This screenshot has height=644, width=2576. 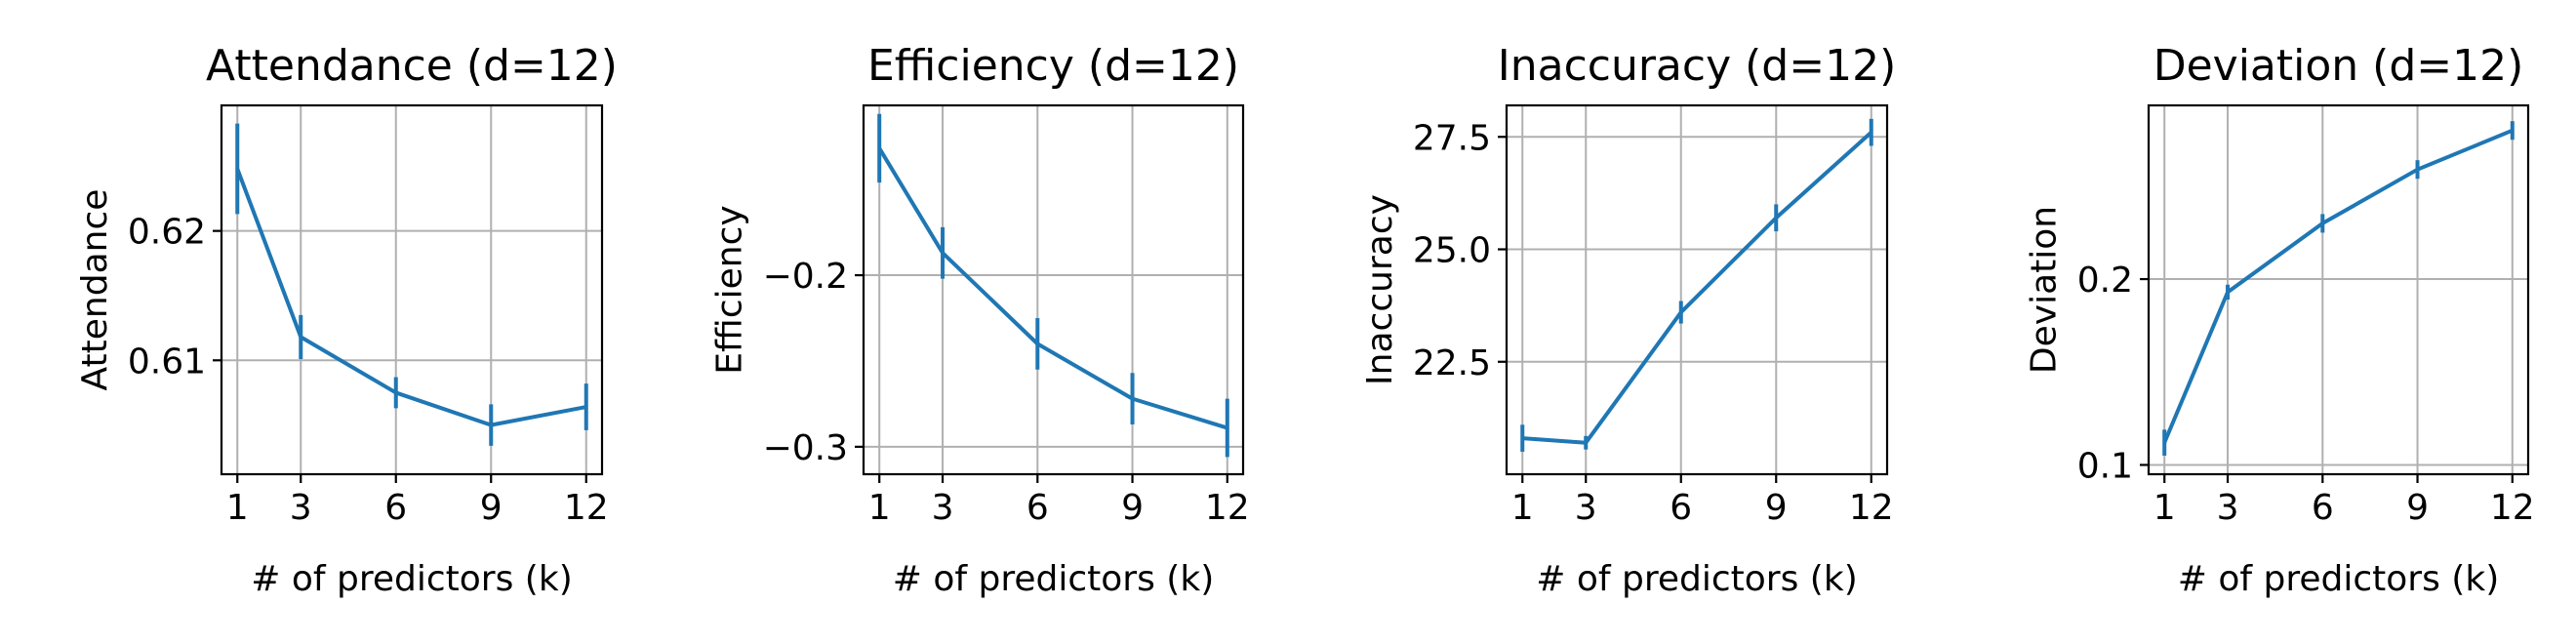 I want to click on y-tick-label: −0.2, so click(x=805, y=277).